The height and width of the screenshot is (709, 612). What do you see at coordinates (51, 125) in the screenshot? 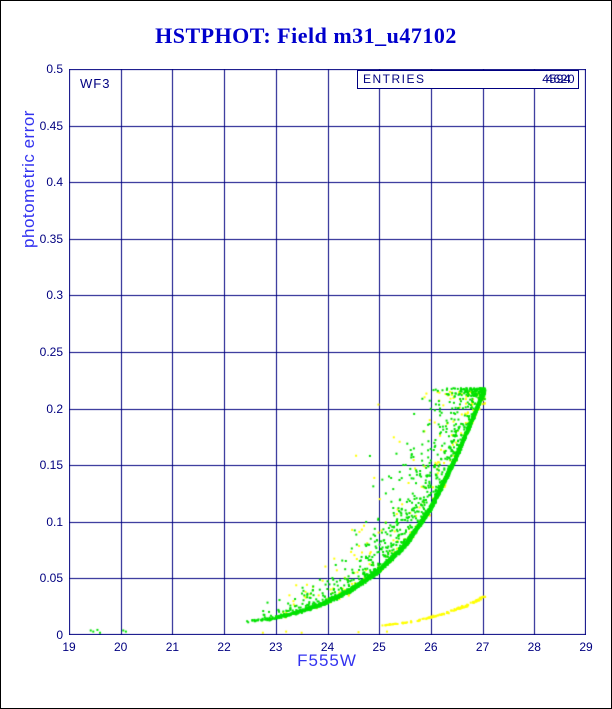
I see `y-tick-label: 0.45` at bounding box center [51, 125].